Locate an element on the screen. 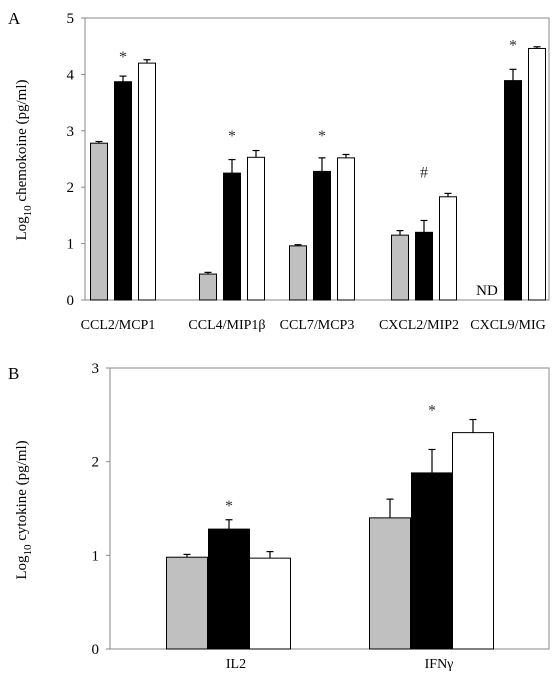 This screenshot has width=559, height=678. category-label: CCL2/MCP1 is located at coordinates (118, 325).